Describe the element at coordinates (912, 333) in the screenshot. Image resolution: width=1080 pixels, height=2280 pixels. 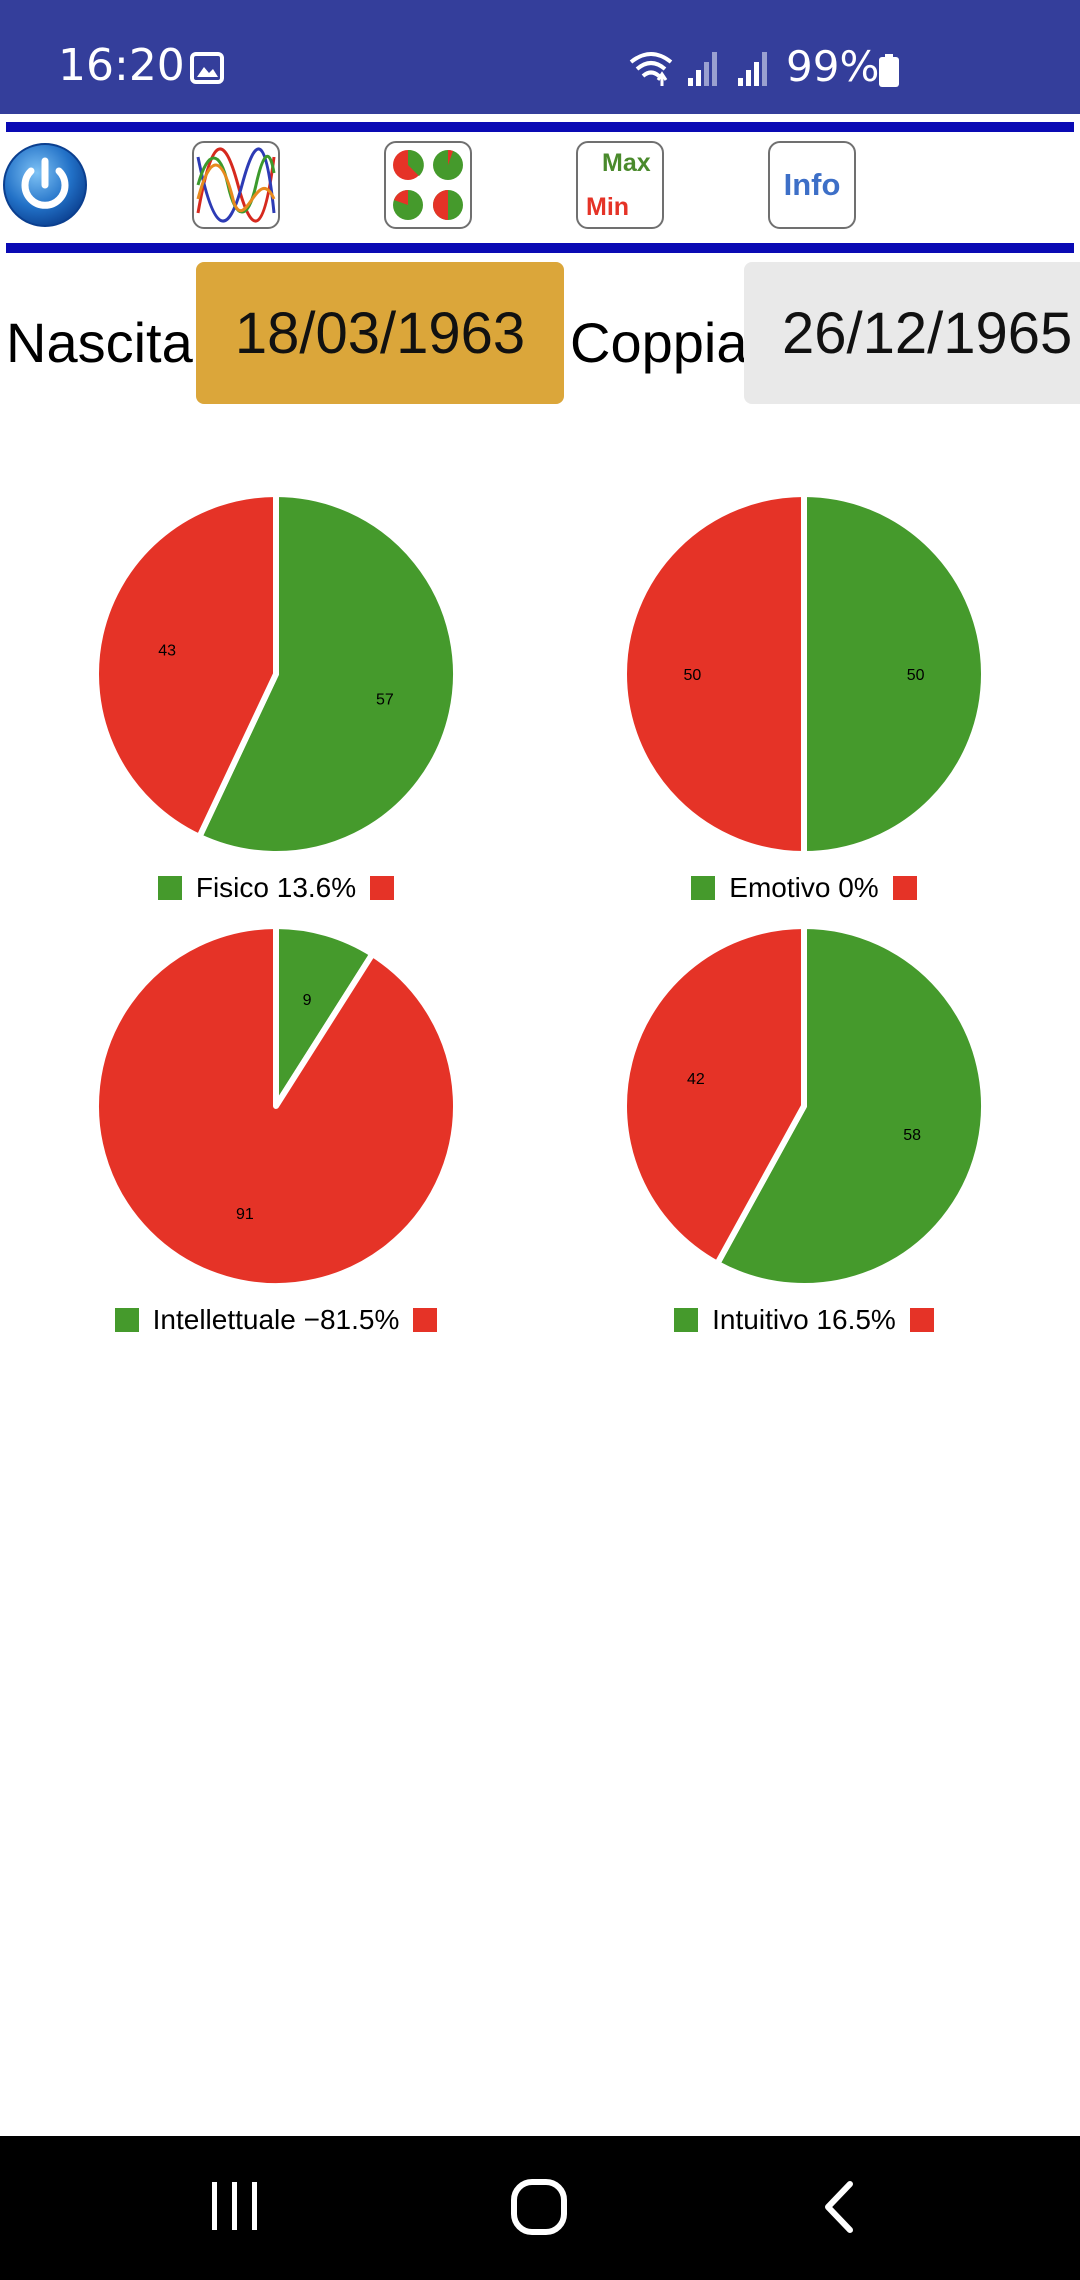
I see `partner-date-field: 26/12/1965` at that location.